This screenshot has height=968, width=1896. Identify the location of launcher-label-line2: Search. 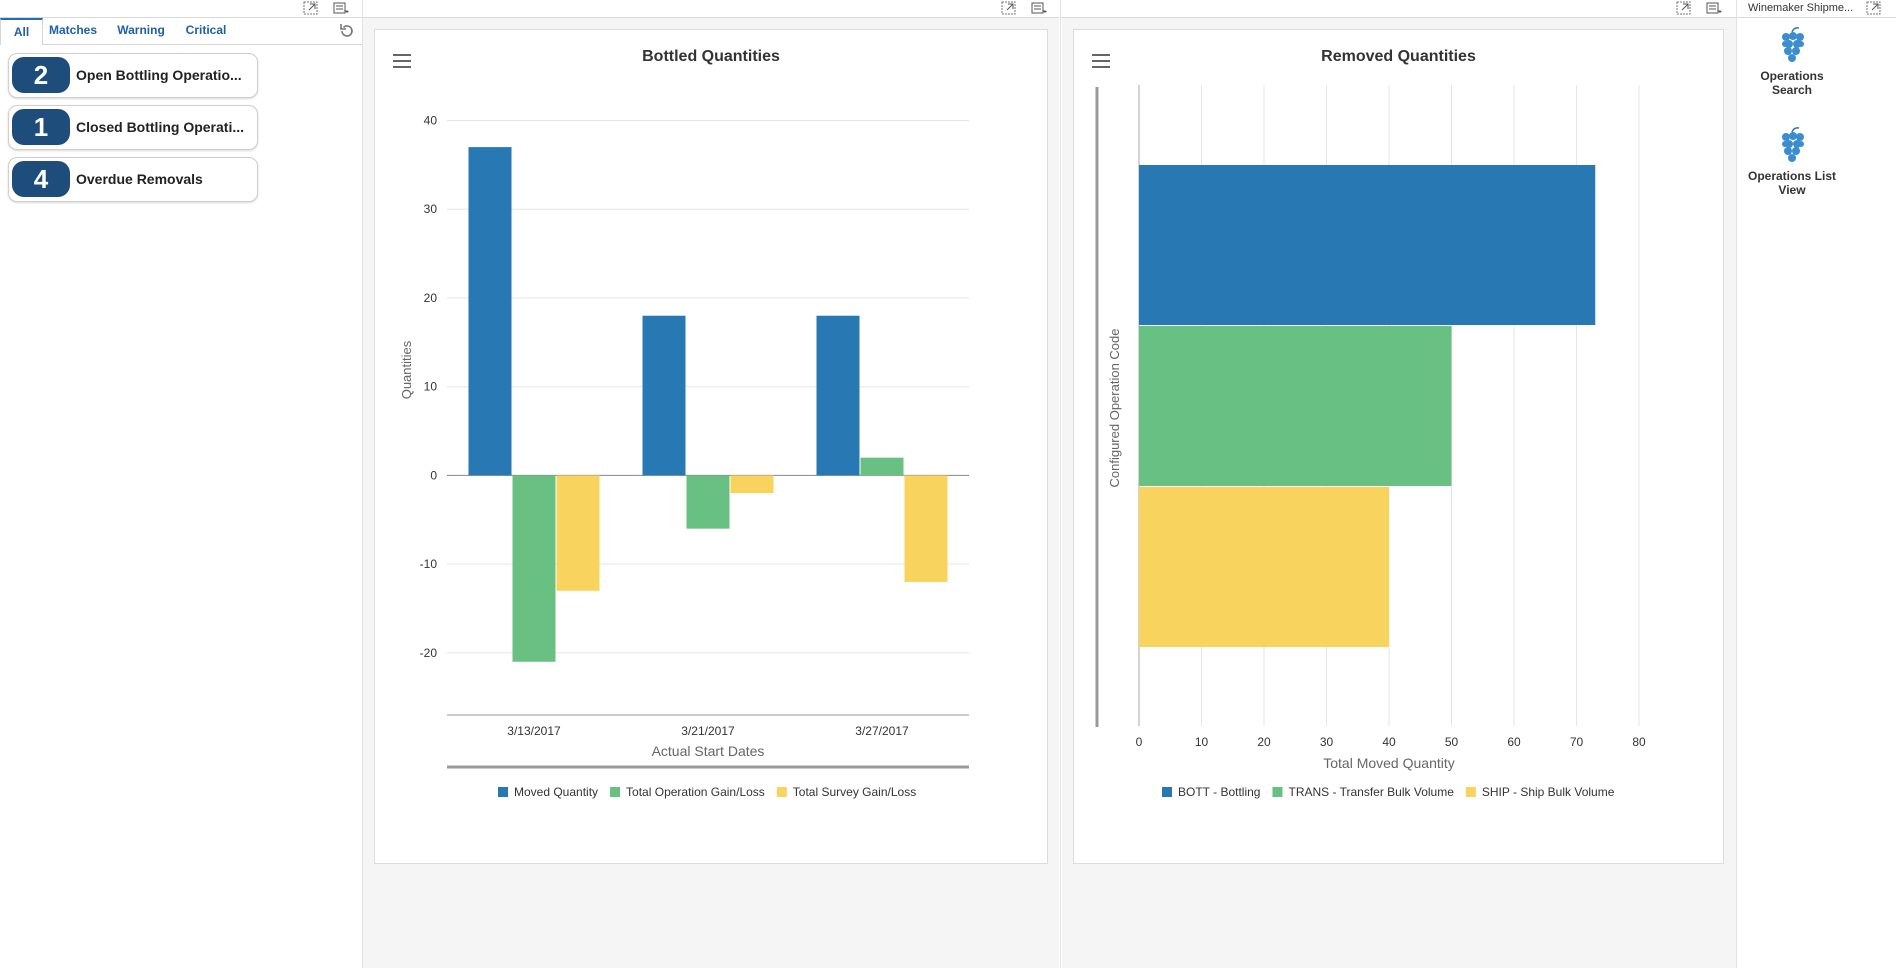
(1792, 90).